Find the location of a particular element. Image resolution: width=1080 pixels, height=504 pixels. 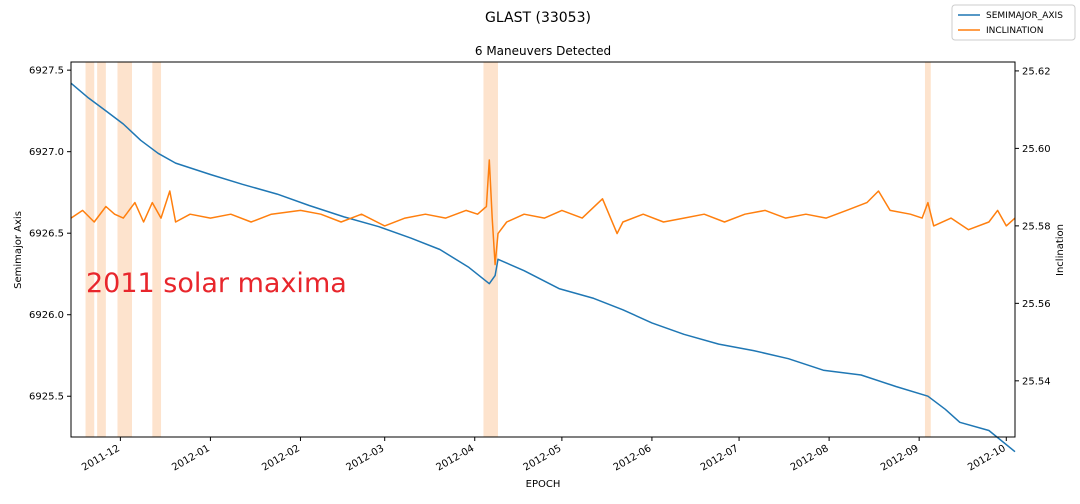

legend-label-inclination: INCLINATION is located at coordinates (1015, 31).